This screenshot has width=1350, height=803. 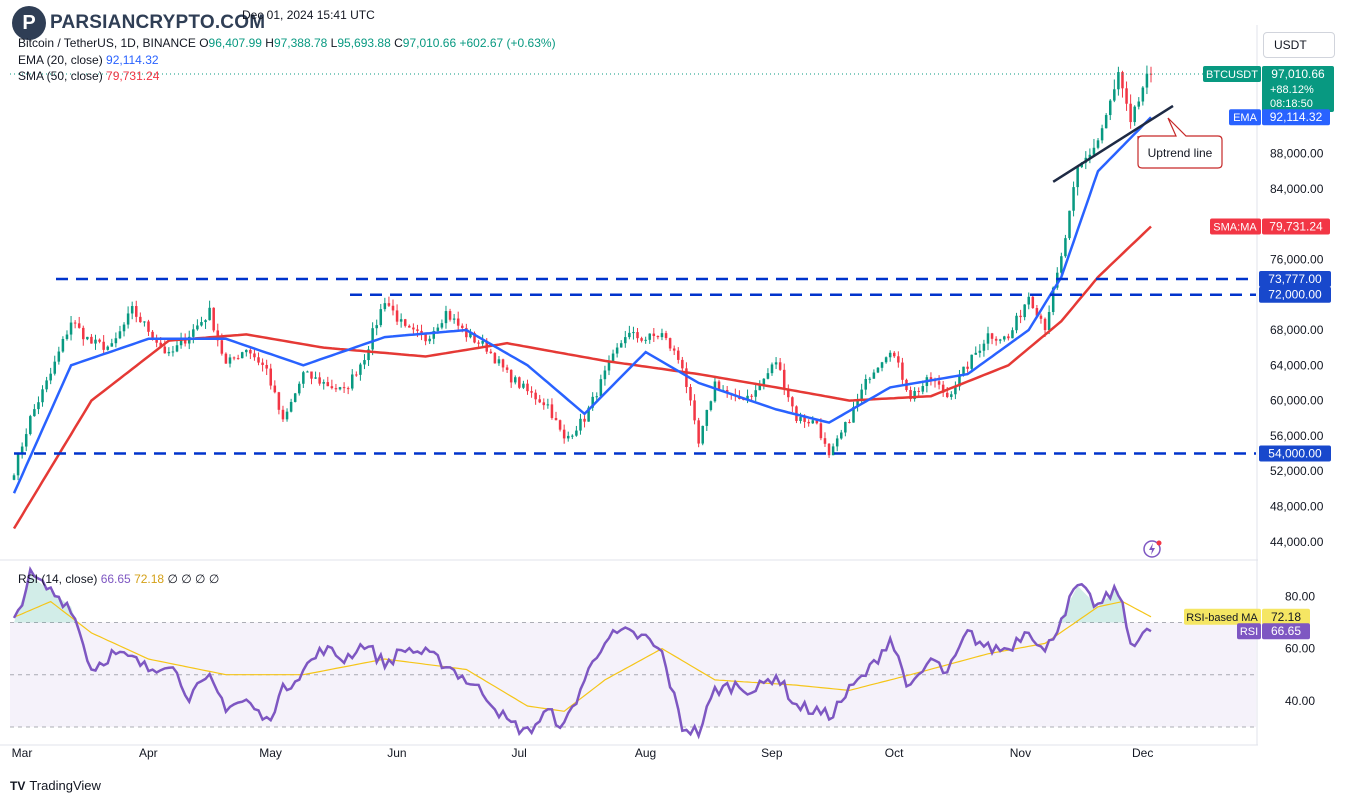 What do you see at coordinates (645, 753) in the screenshot?
I see `time-tick-label: Aug` at bounding box center [645, 753].